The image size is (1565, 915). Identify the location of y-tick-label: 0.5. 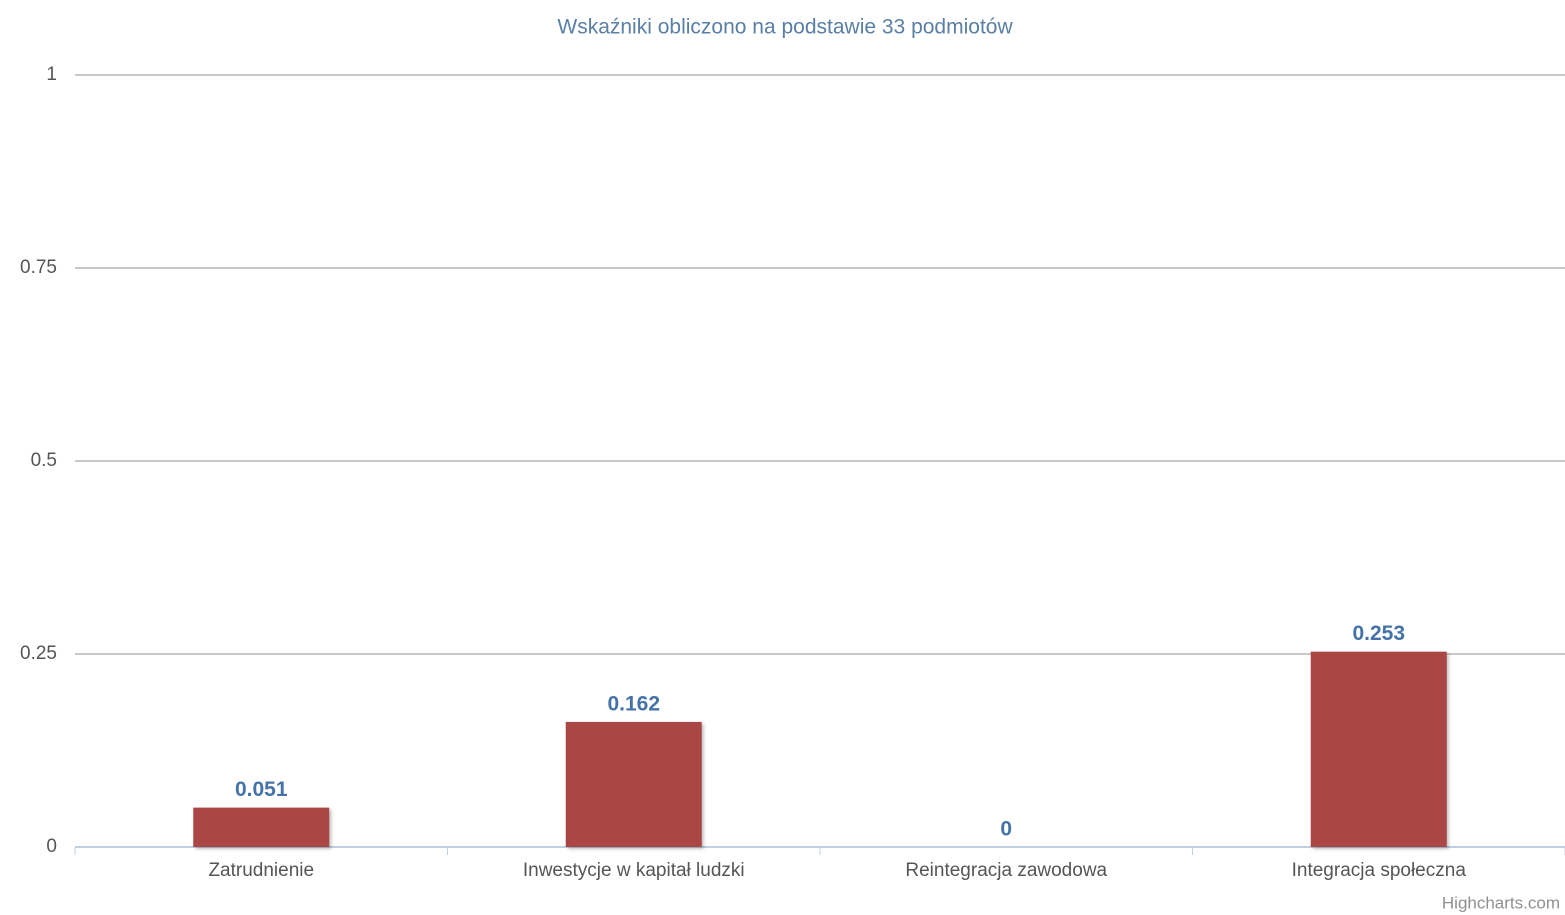
(44, 460).